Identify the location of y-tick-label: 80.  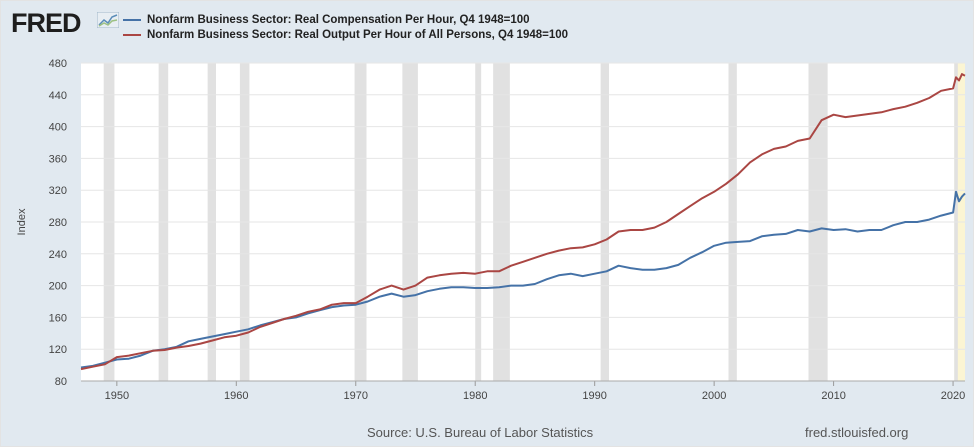
(61, 382).